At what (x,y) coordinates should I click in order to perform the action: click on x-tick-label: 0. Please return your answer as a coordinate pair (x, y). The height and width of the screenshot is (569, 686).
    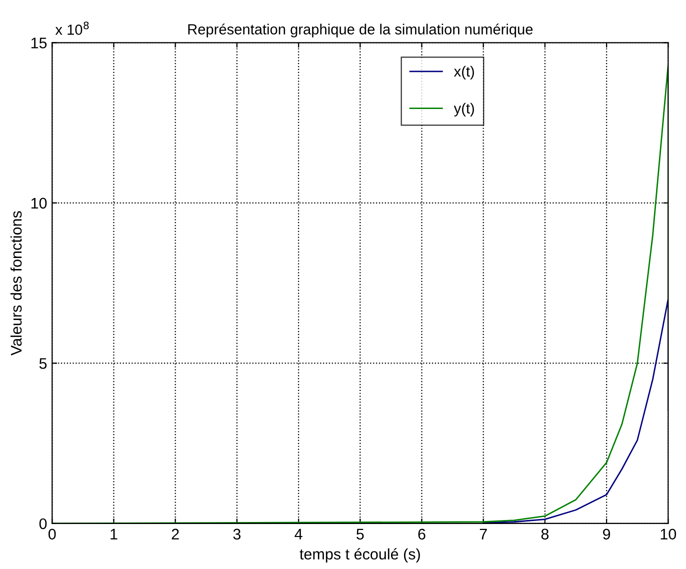
    Looking at the image, I should click on (52, 534).